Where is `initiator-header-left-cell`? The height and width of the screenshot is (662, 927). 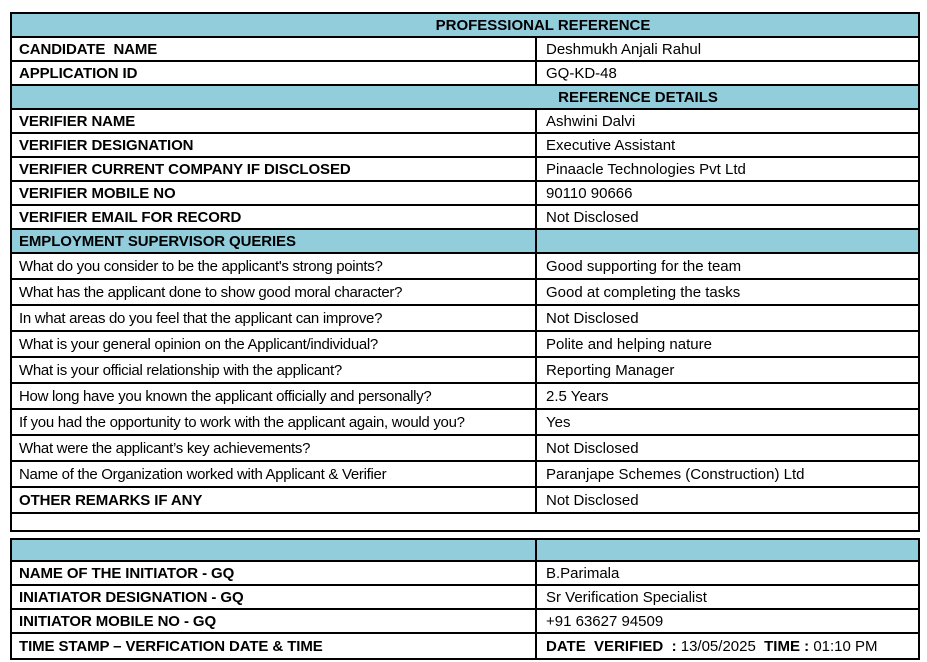
initiator-header-left-cell is located at coordinates (274, 550).